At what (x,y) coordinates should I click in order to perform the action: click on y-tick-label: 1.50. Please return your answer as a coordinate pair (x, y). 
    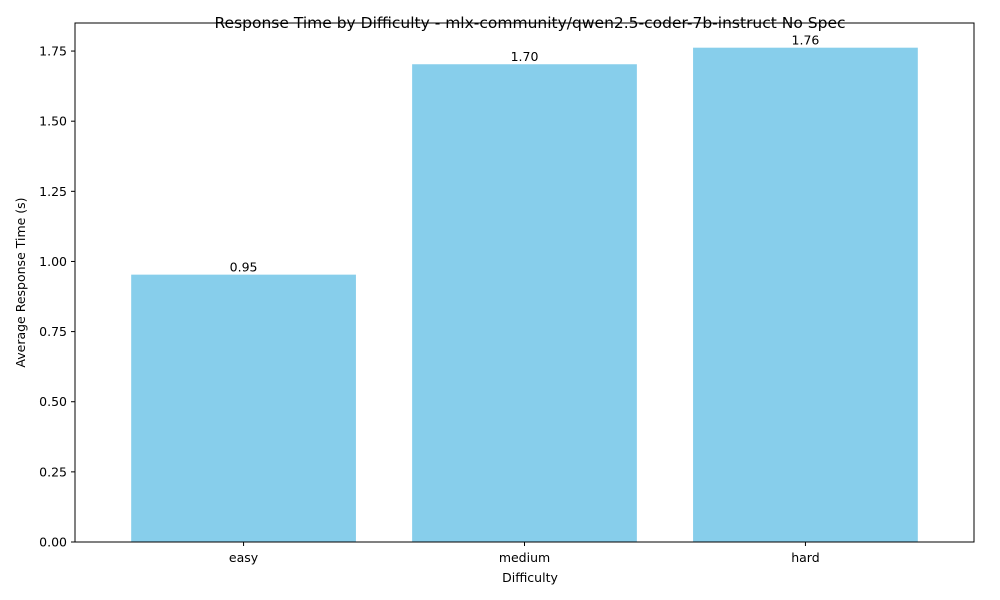
    Looking at the image, I should click on (53, 121).